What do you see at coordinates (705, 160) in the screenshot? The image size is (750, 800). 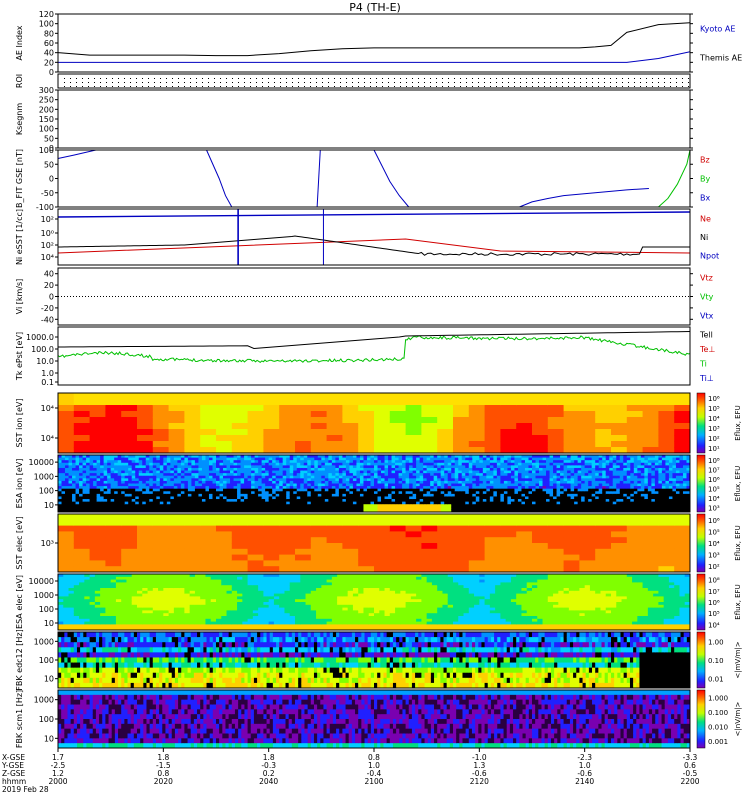 I see `legend-label: Bz` at bounding box center [705, 160].